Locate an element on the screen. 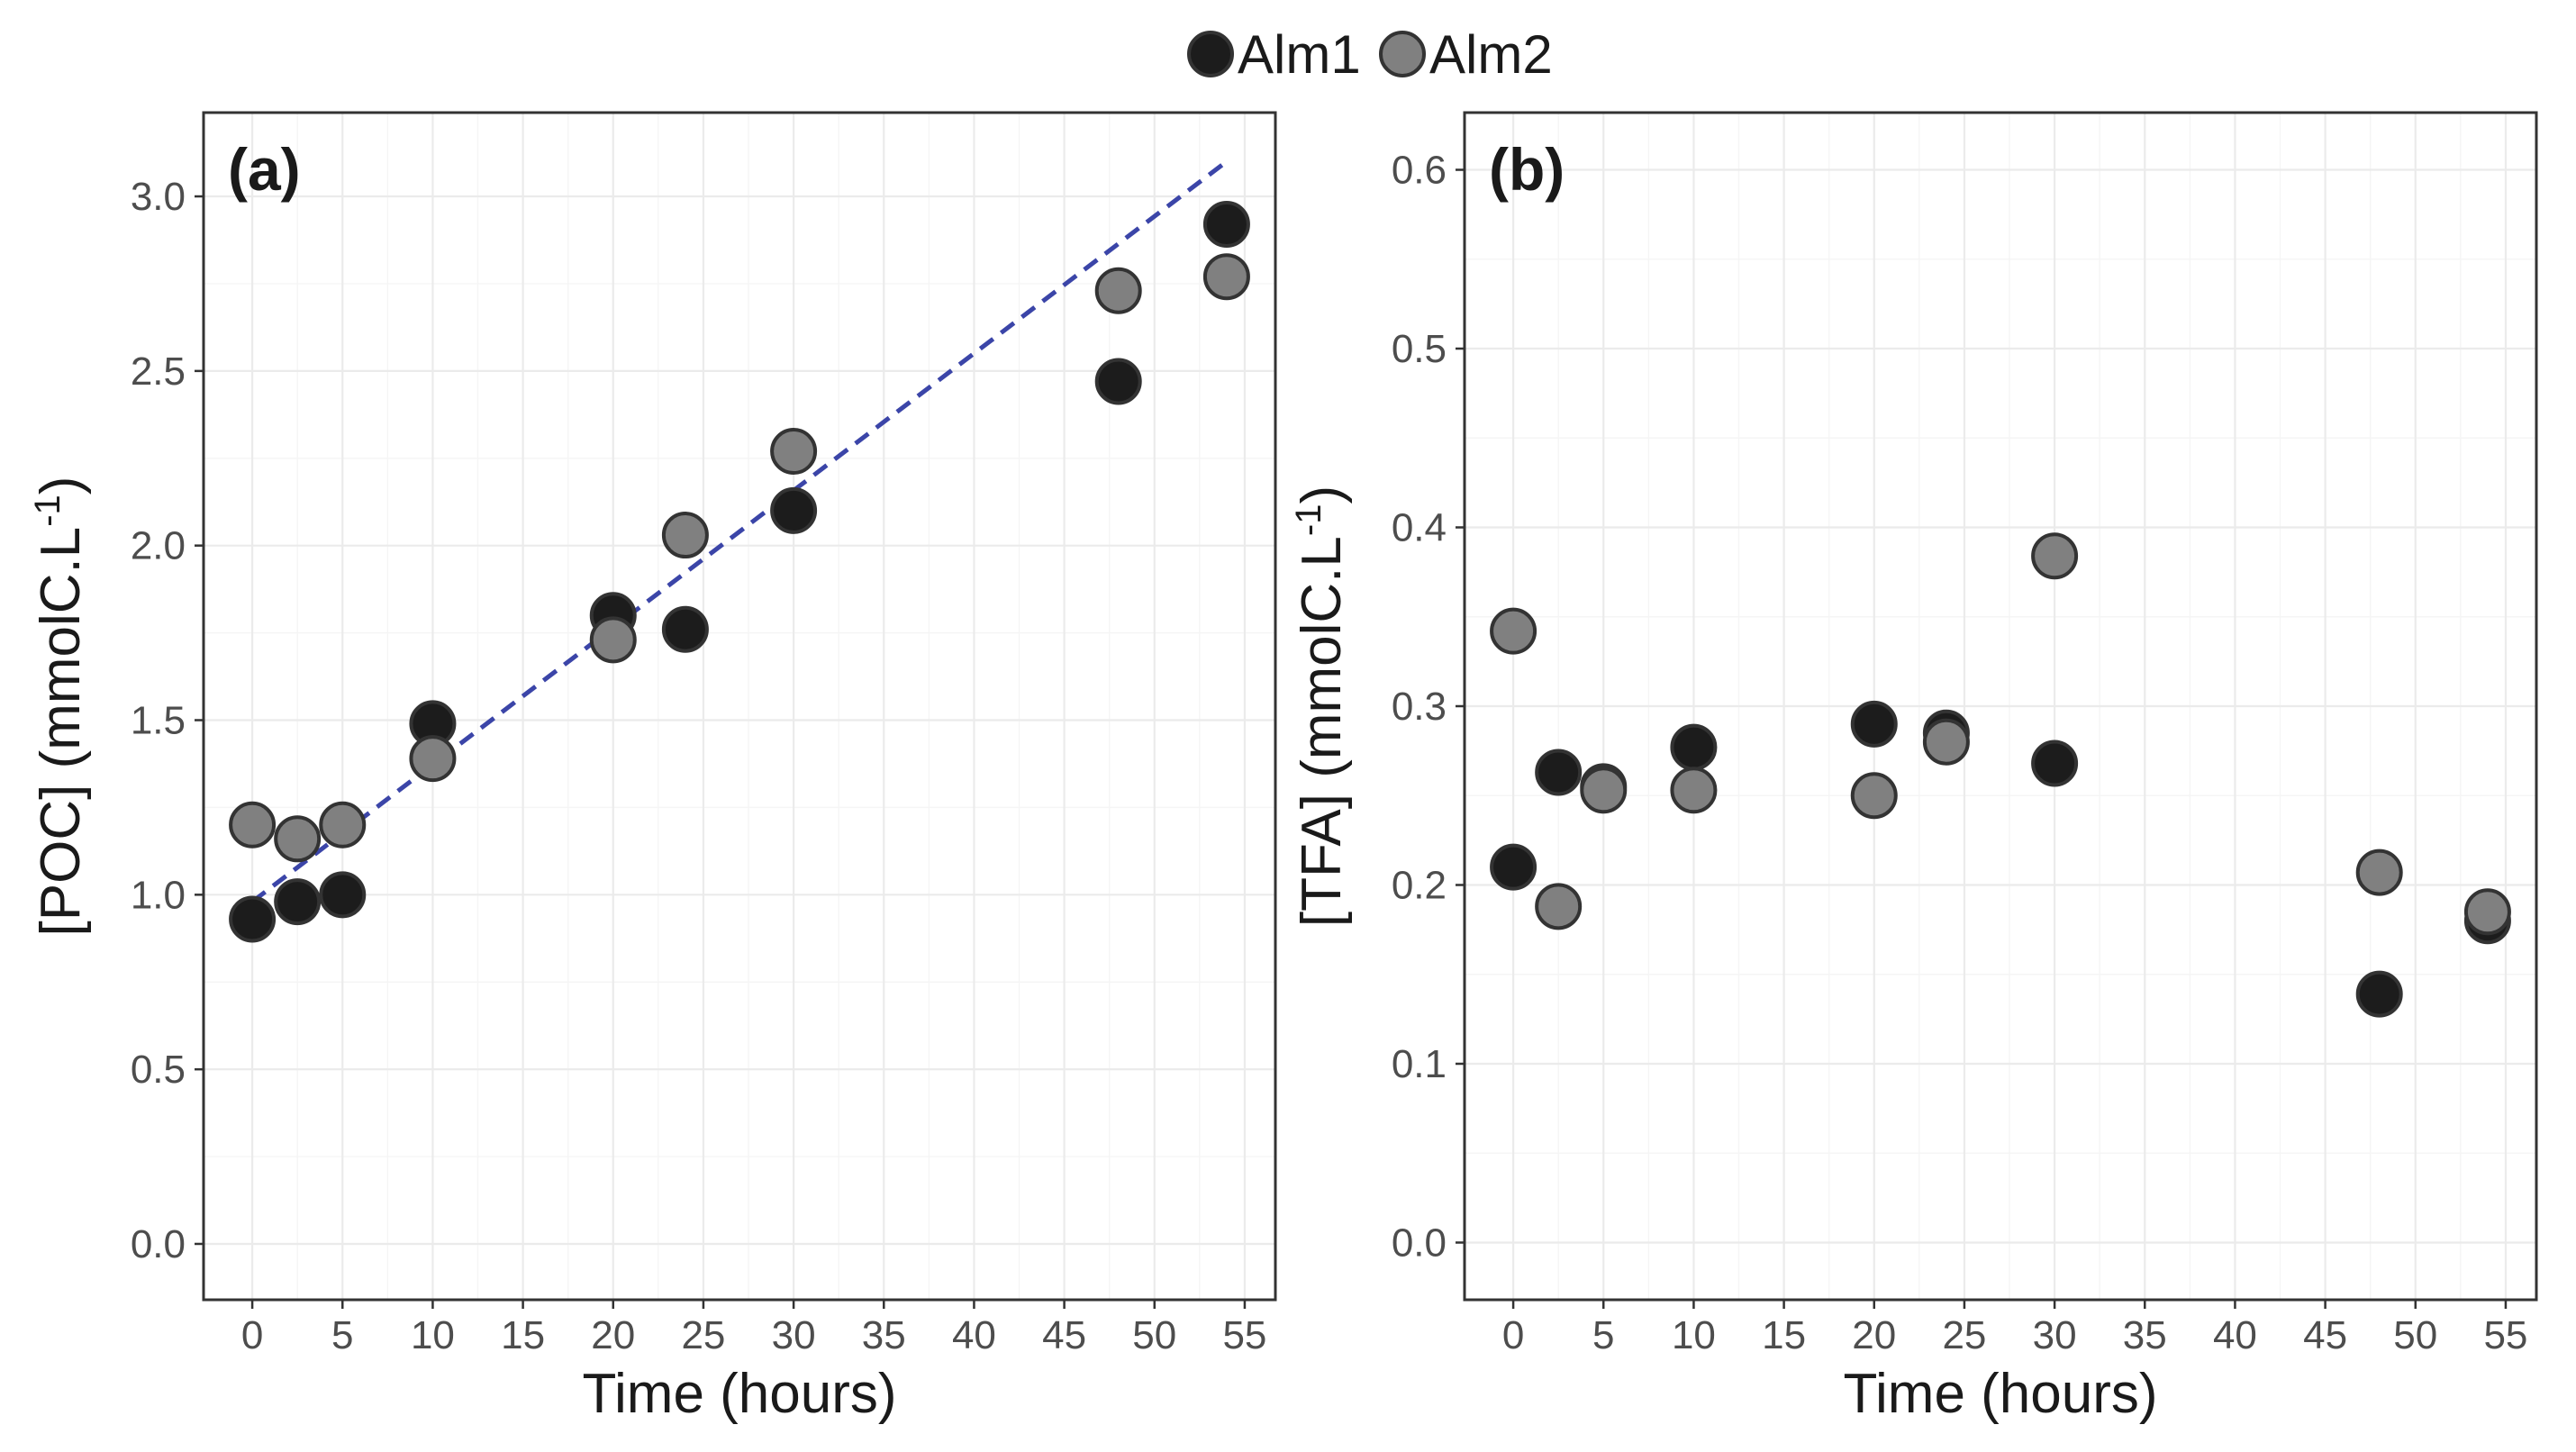 The width and height of the screenshot is (2576, 1452). y-axis: 0.0 0.1 0.2 0.3 0.4 0.5 0.6 [TFA] (mmolC.L-1) is located at coordinates (1377, 707).